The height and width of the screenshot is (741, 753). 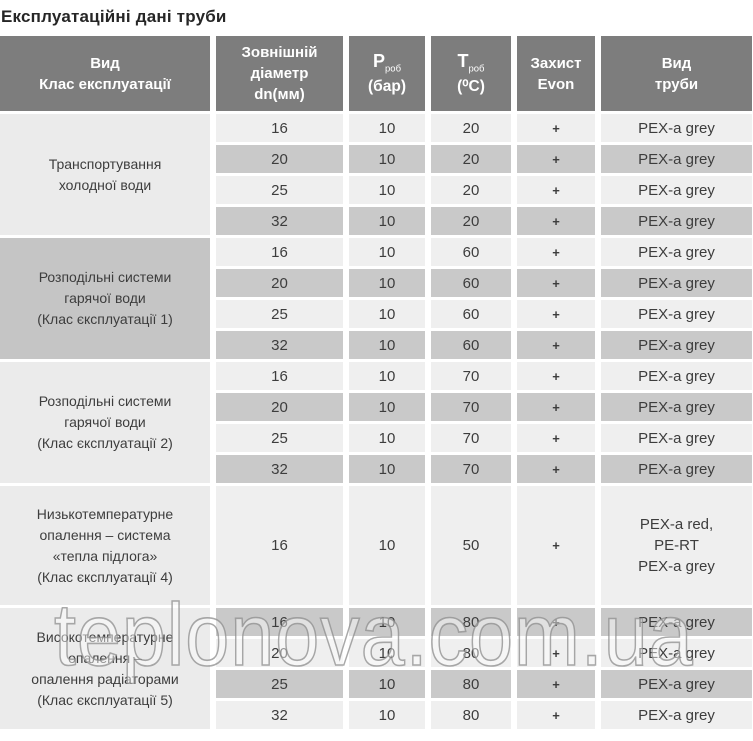 I want to click on table-row: 25 10 60 + PEX-a grey, so click(x=376, y=314).